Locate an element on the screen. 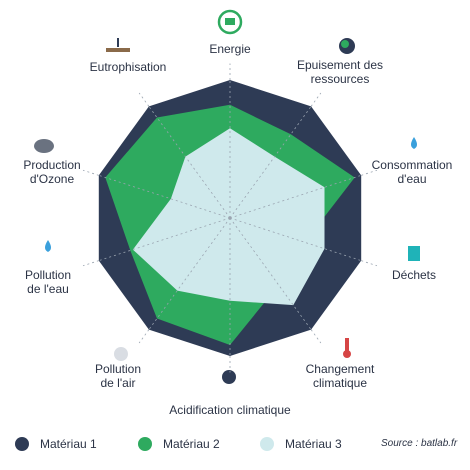  axis-label: Energie is located at coordinates (230, 49).